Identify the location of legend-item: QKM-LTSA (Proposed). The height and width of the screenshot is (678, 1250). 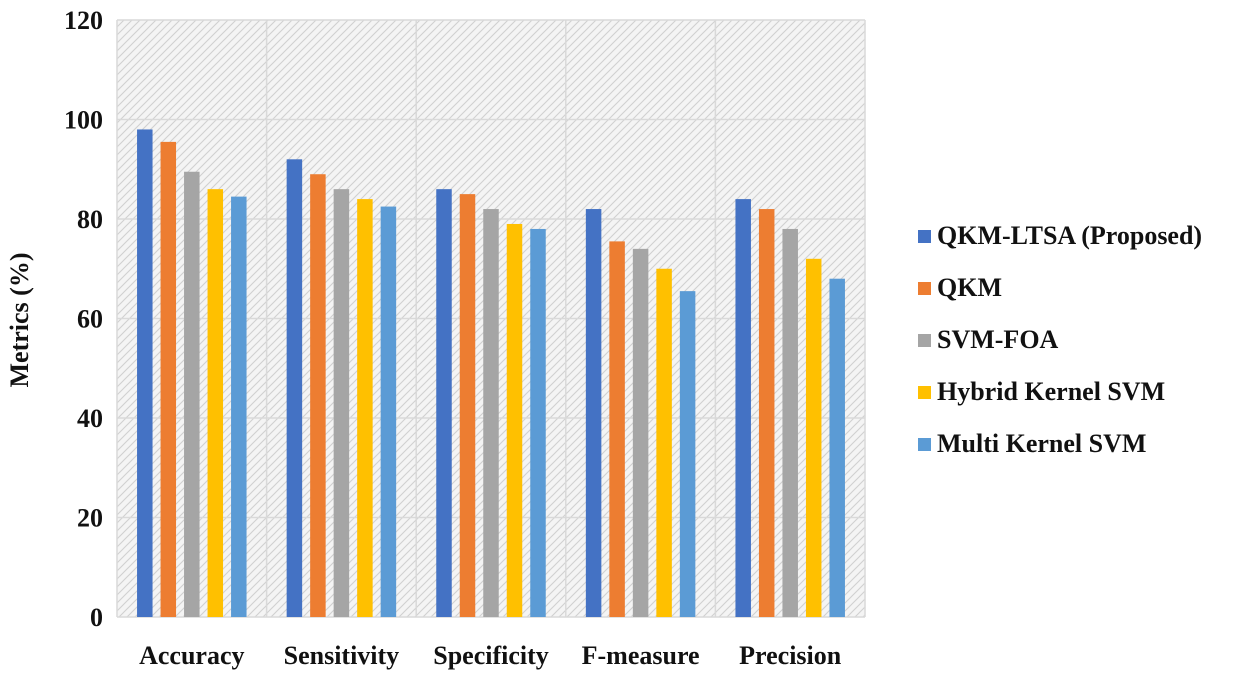
(1060, 236).